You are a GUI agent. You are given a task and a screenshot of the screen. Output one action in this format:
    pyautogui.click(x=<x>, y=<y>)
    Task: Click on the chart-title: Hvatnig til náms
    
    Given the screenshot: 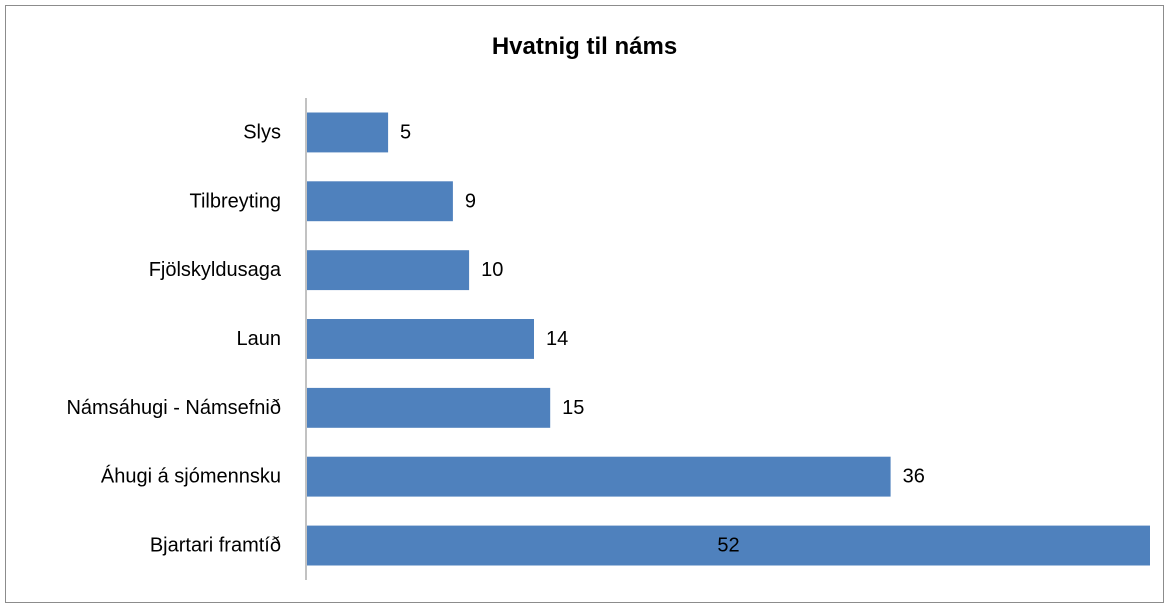 What is the action you would take?
    pyautogui.click(x=584, y=46)
    